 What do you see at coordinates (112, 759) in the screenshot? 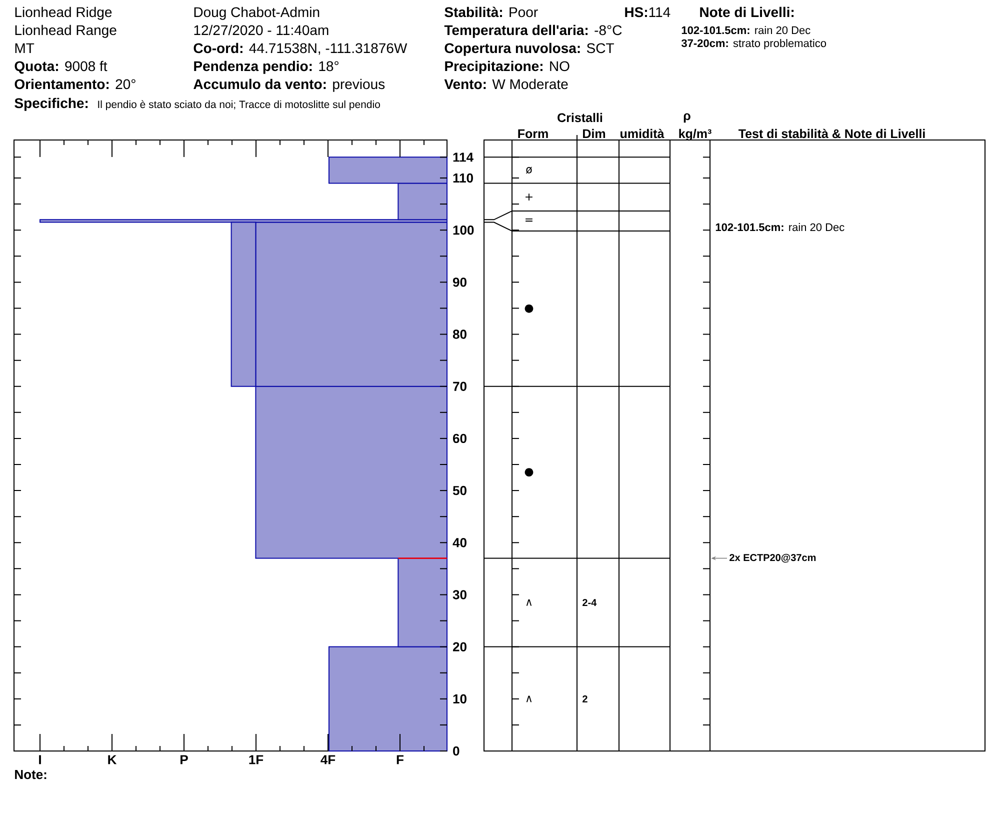
I see `text: K` at bounding box center [112, 759].